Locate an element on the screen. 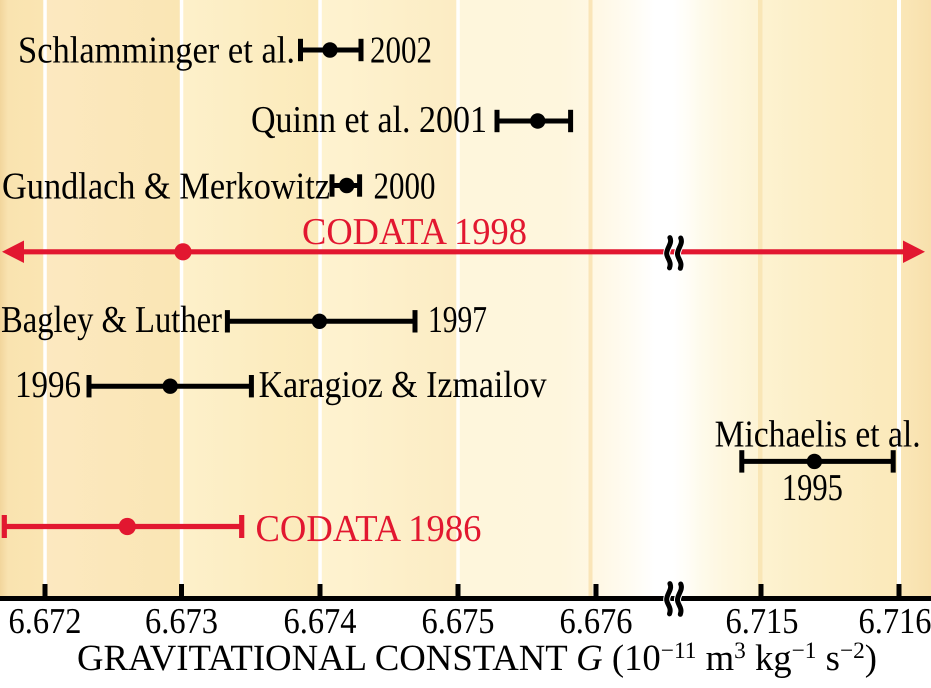 The height and width of the screenshot is (688, 931). svg-text: 1997 is located at coordinates (457, 320).